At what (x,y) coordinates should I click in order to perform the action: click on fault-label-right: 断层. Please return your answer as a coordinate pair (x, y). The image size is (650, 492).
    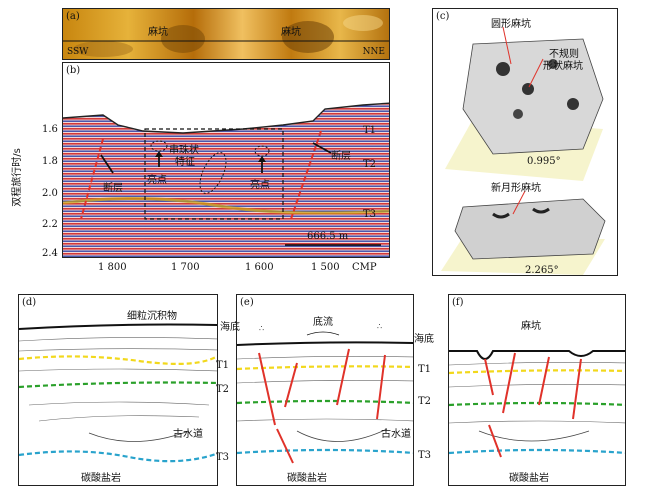
    Looking at the image, I should click on (341, 156).